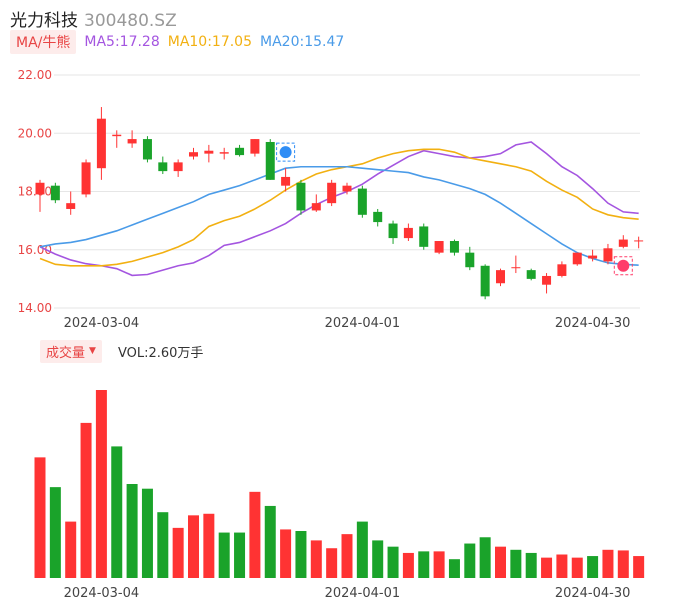 This screenshot has height=606, width=686. I want to click on sell-marker-icon, so click(623, 265).